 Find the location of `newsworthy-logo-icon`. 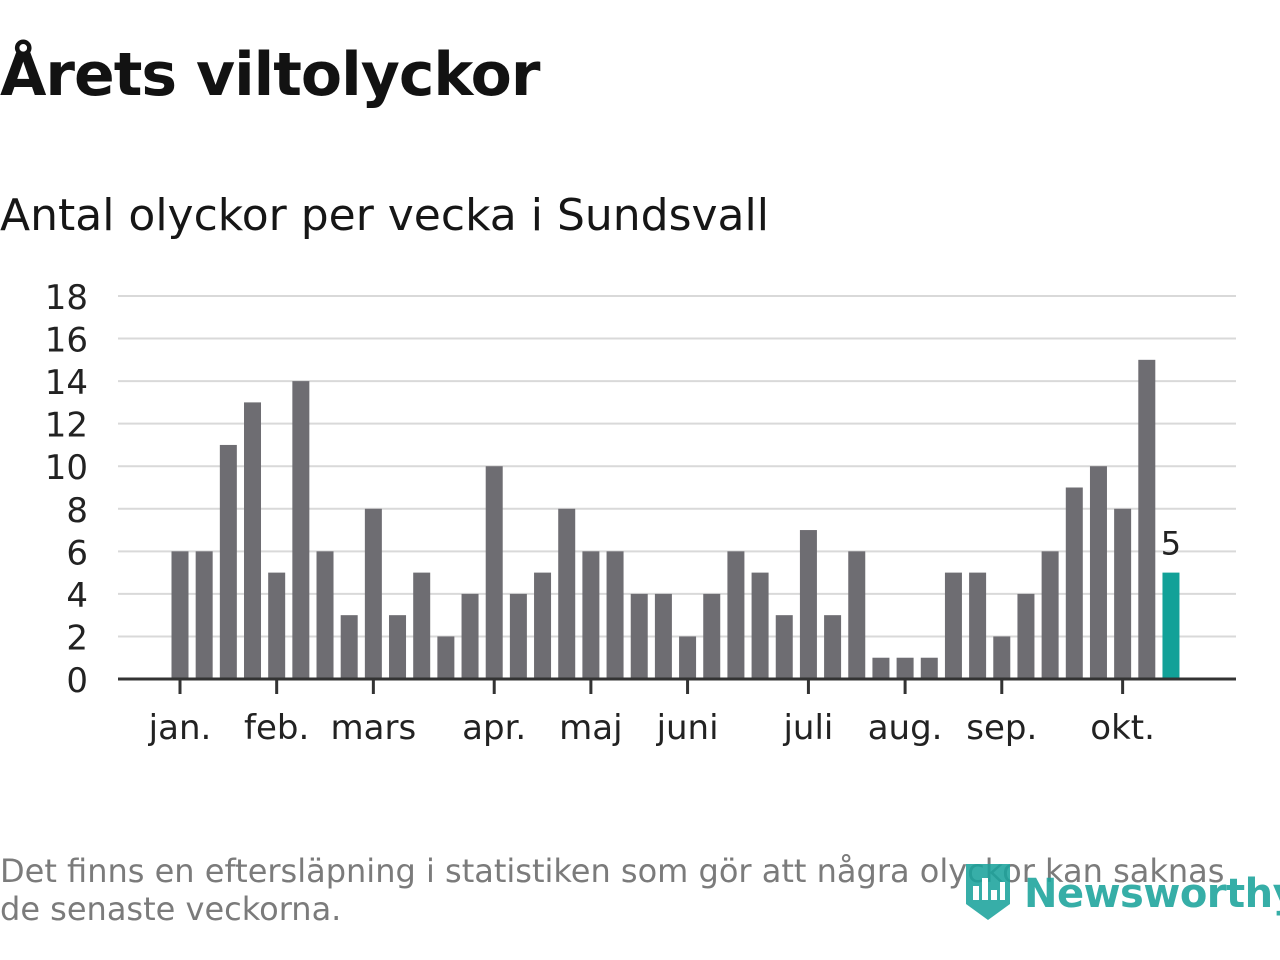

newsworthy-logo-icon is located at coordinates (988, 894).